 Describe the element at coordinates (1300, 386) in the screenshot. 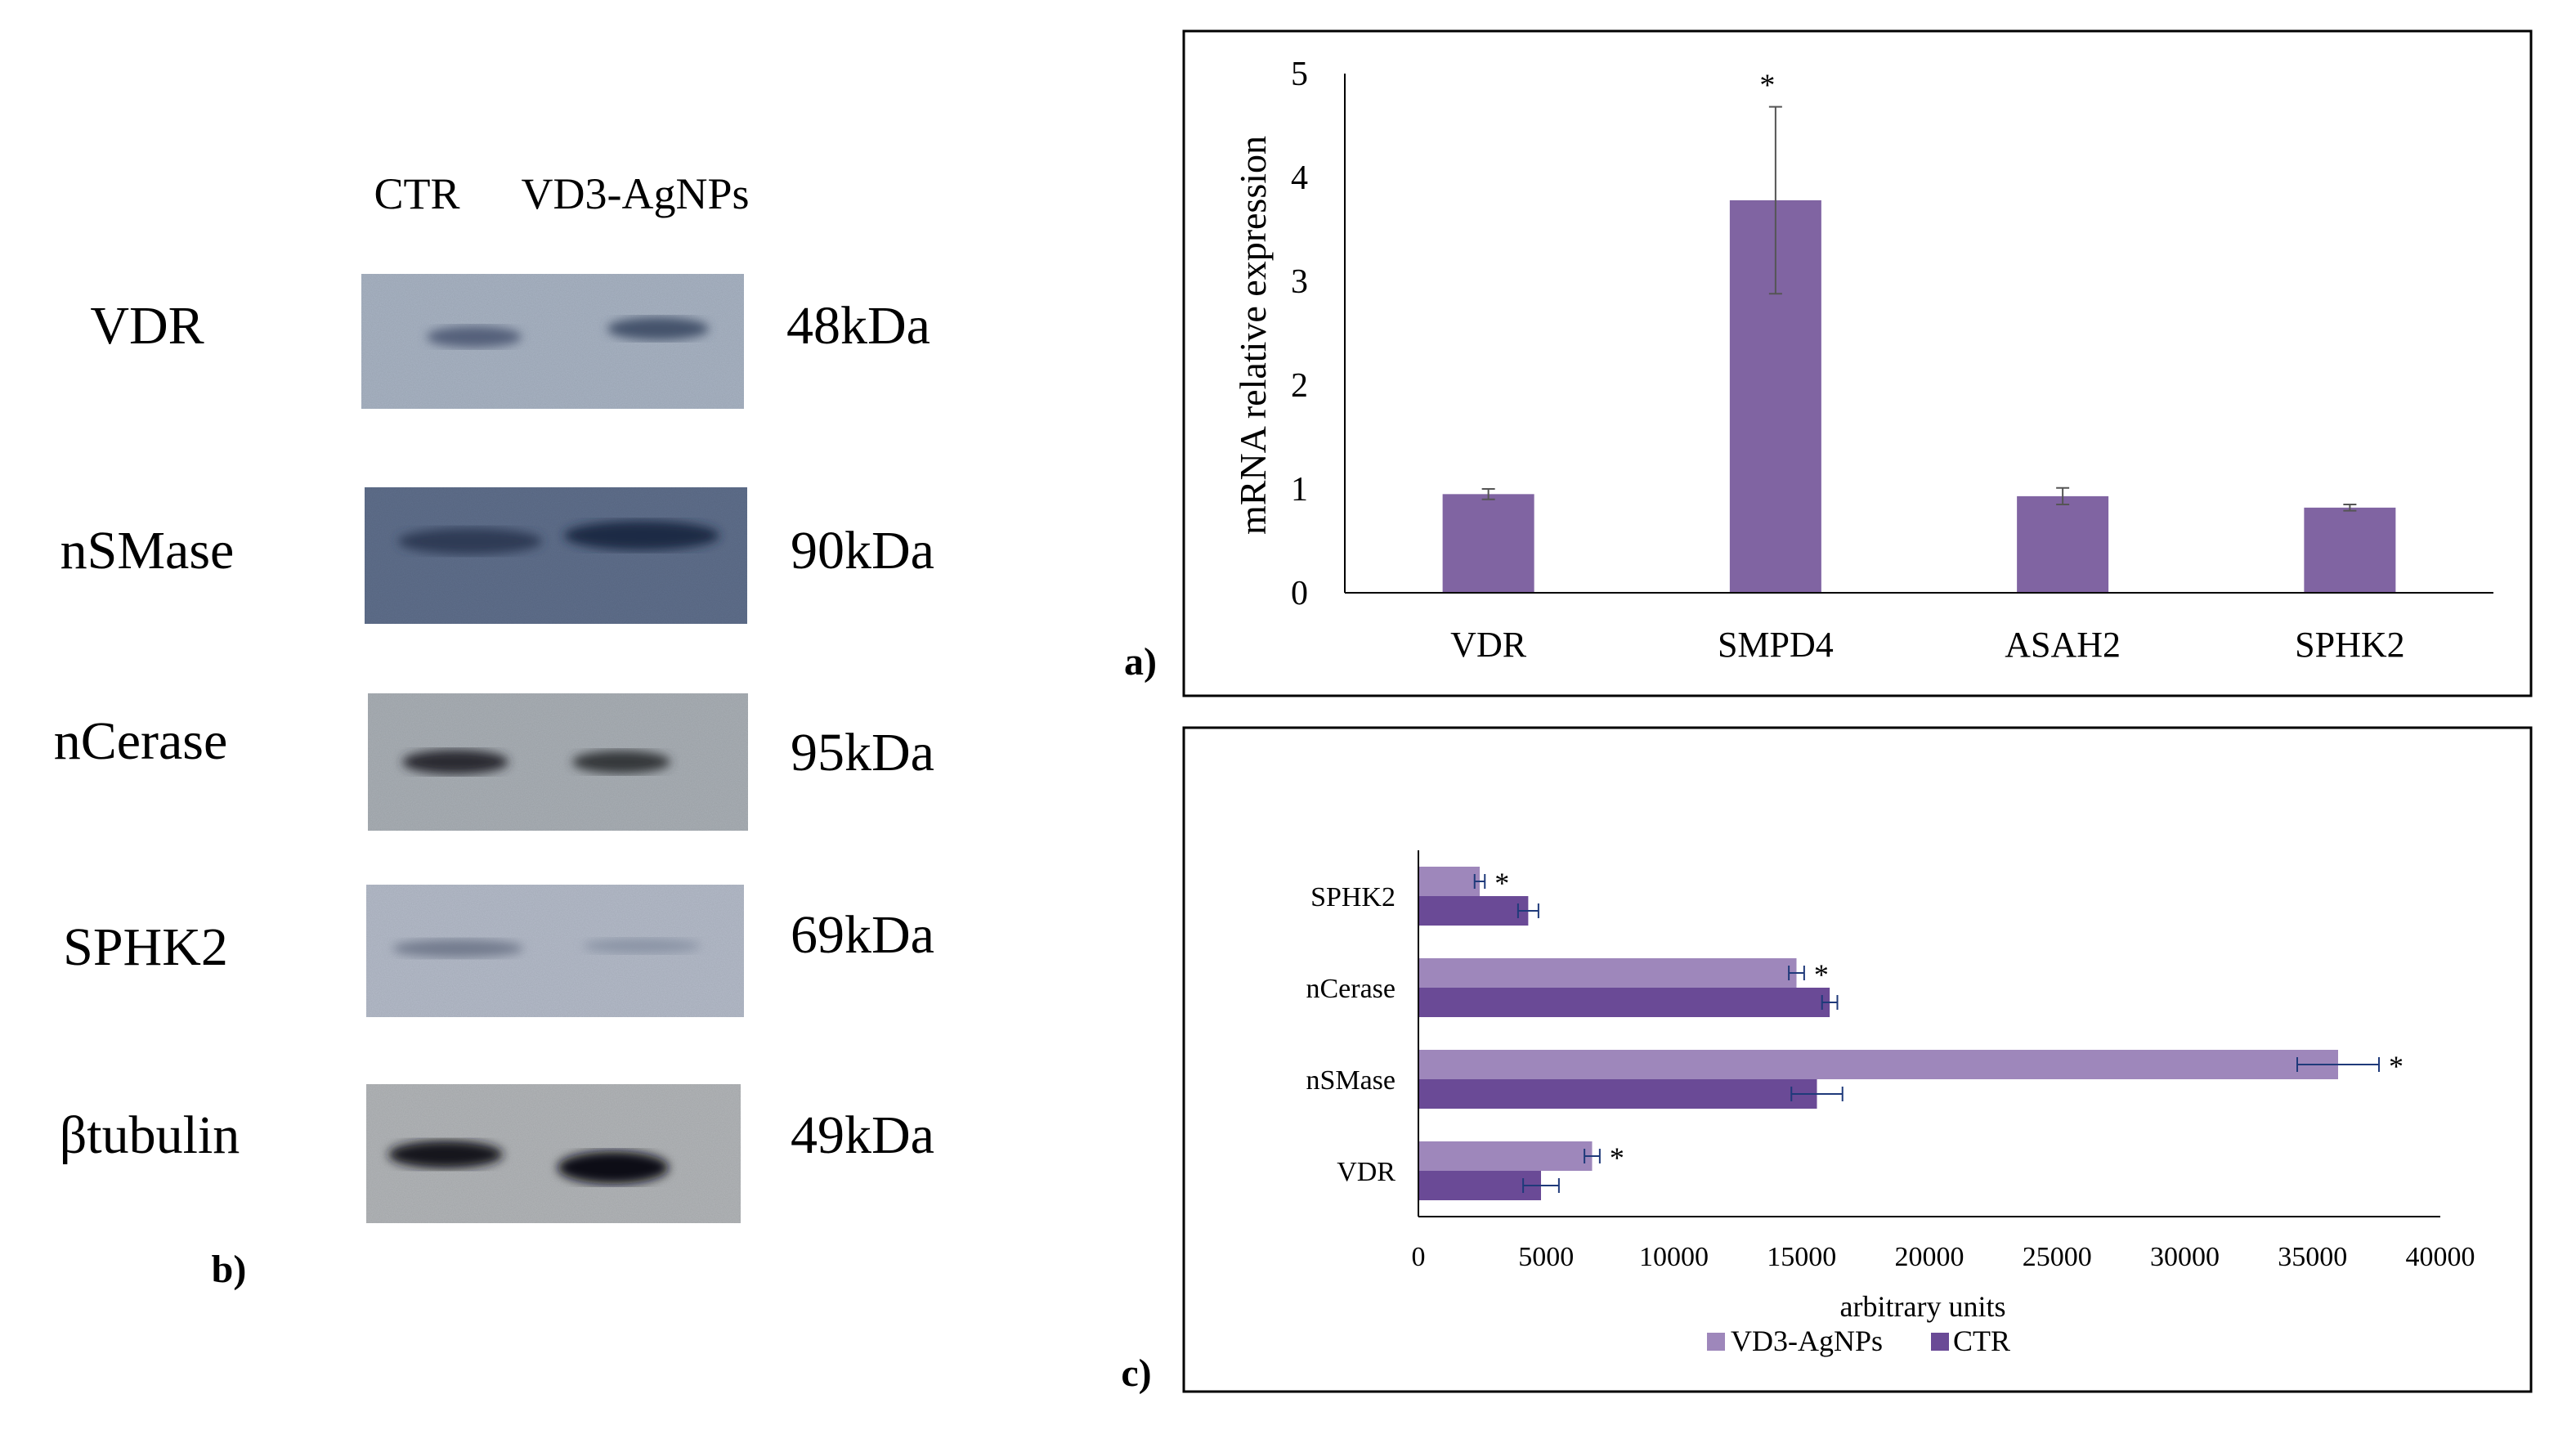

I see `chart-a-ytick-label: 2` at that location.